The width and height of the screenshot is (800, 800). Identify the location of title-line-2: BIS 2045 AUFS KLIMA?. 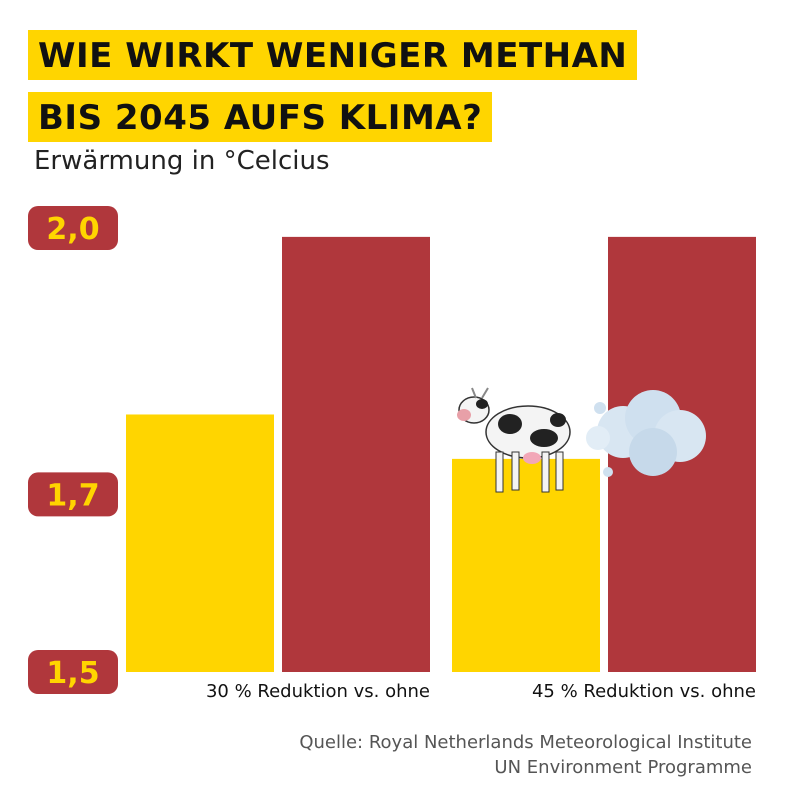
(260, 117).